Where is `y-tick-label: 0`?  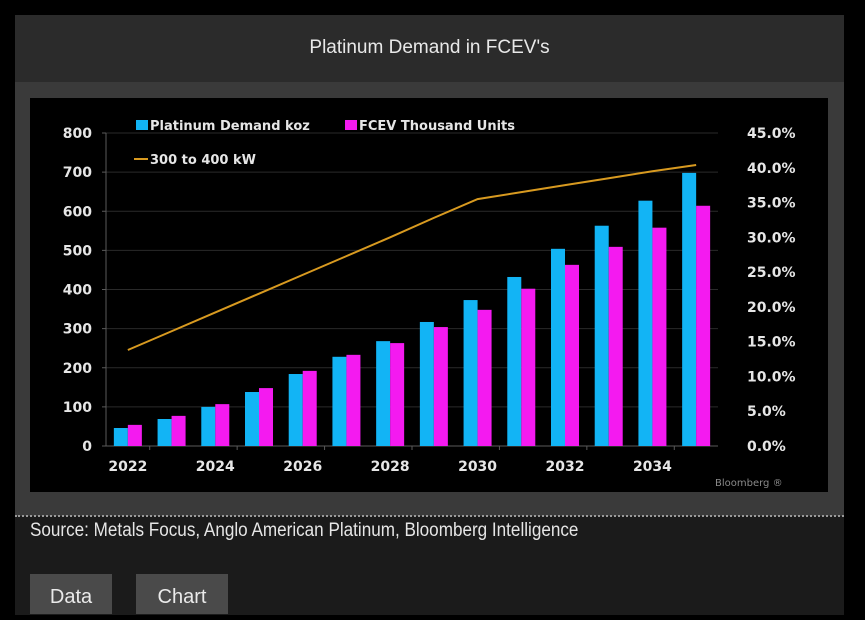
y-tick-label: 0 is located at coordinates (87, 447).